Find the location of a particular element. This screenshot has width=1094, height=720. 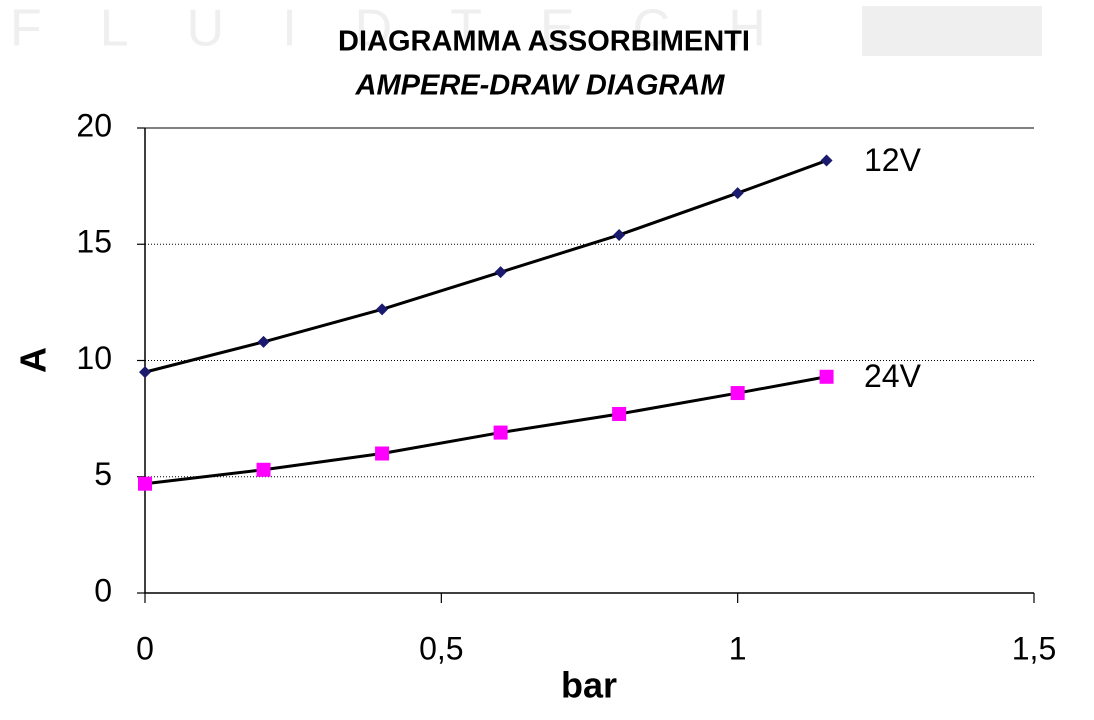

x-tick-label: 1,5 is located at coordinates (1034, 648).